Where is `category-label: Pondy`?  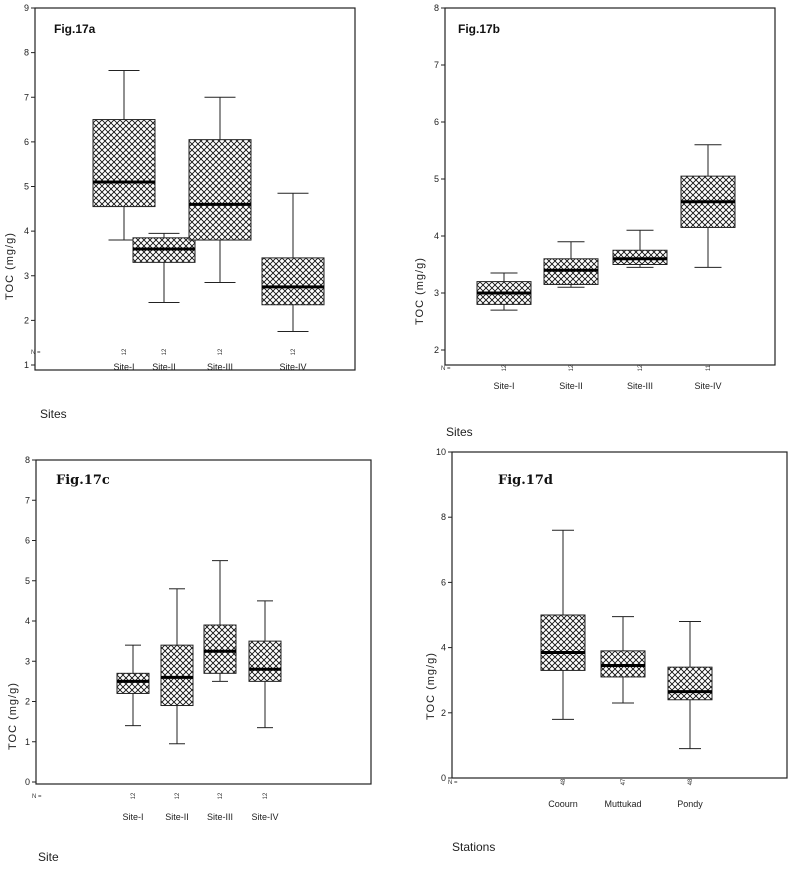
category-label: Pondy is located at coordinates (690, 804).